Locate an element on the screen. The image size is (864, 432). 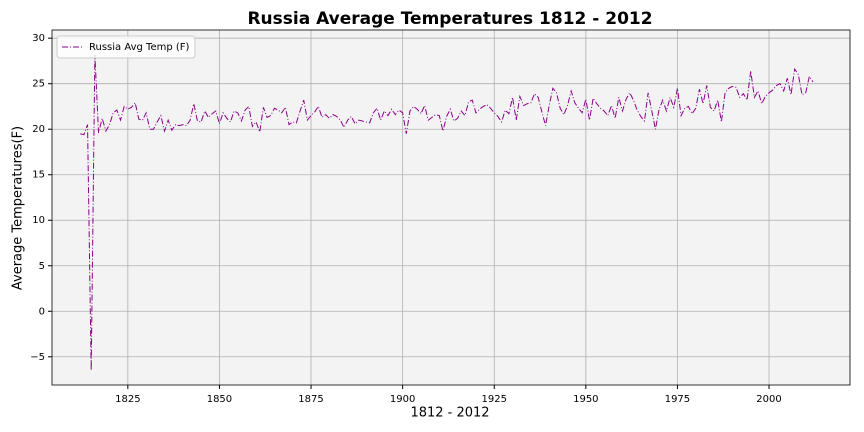
y-tick-label: 30 is located at coordinates (38, 38).